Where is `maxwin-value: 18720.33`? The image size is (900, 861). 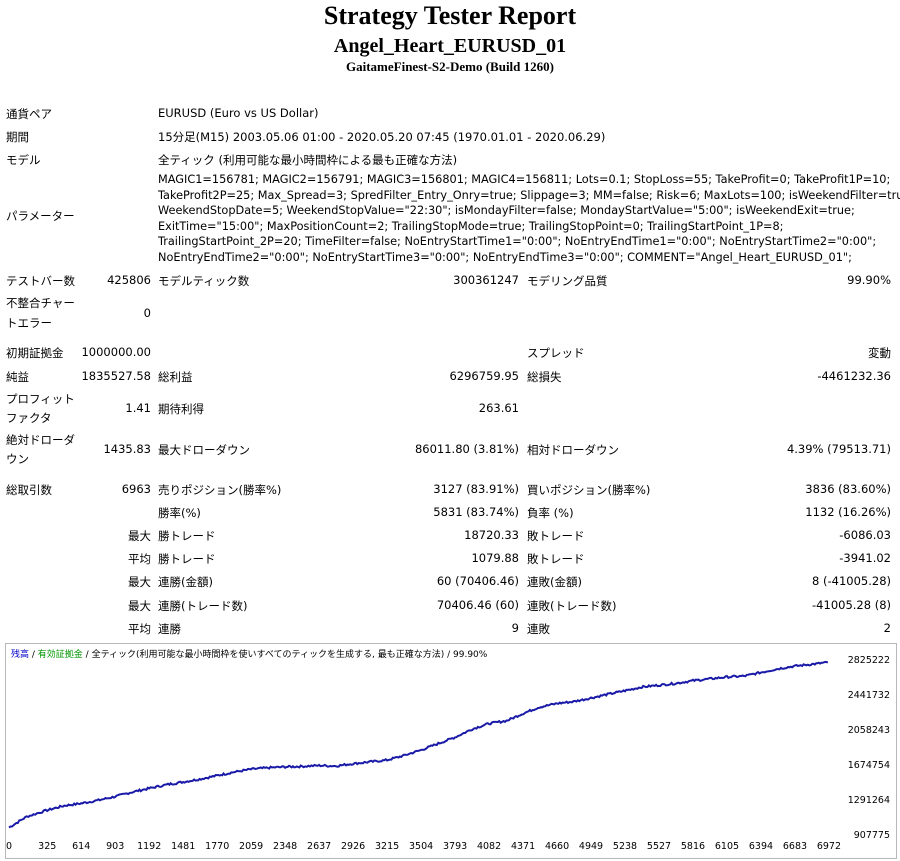
maxwin-value: 18720.33 is located at coordinates (491, 535).